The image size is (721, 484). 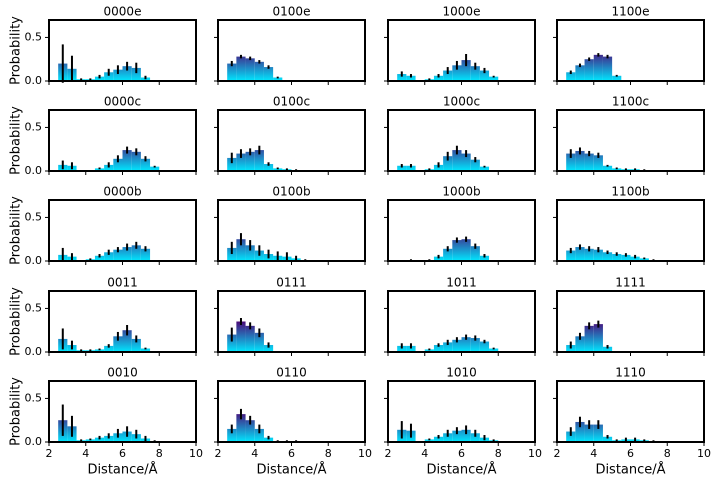 I want to click on panel-title: 0110, so click(x=291, y=373).